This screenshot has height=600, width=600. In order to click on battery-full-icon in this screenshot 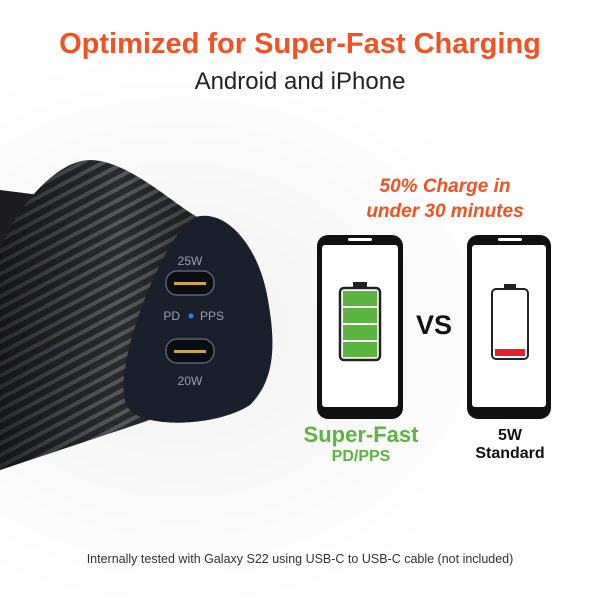, I will do `click(360, 322)`.